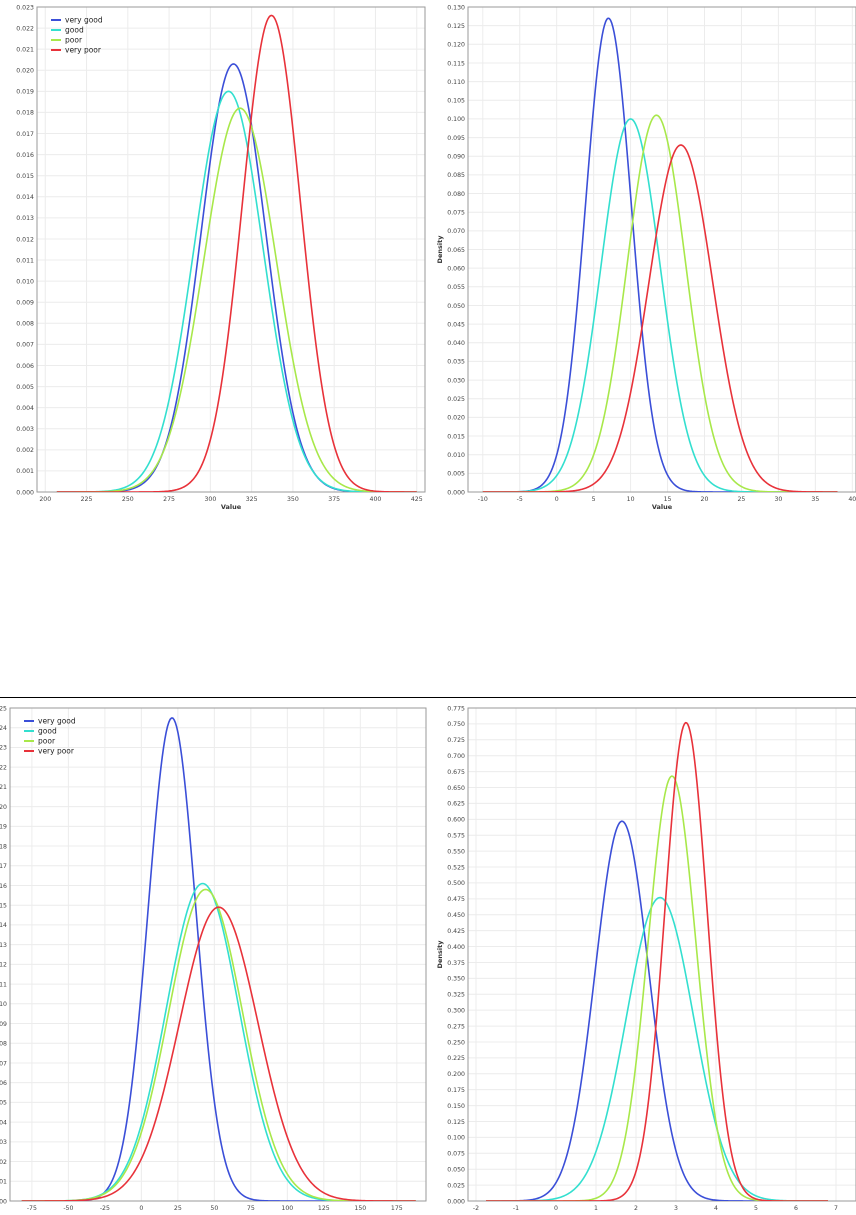  What do you see at coordinates (456, 995) in the screenshot?
I see `y-tick-label: 0.325` at bounding box center [456, 995].